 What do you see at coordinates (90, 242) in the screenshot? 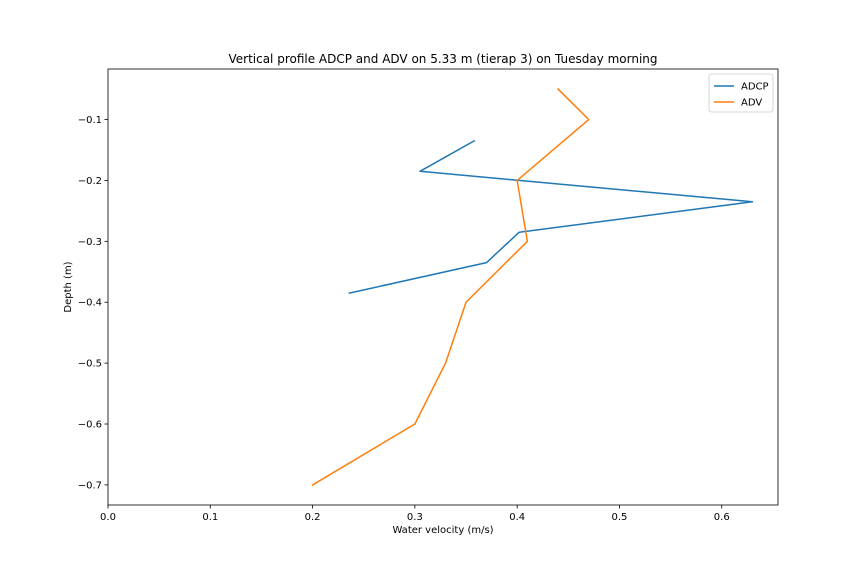
I see `y-tick-label: −0.3` at bounding box center [90, 242].